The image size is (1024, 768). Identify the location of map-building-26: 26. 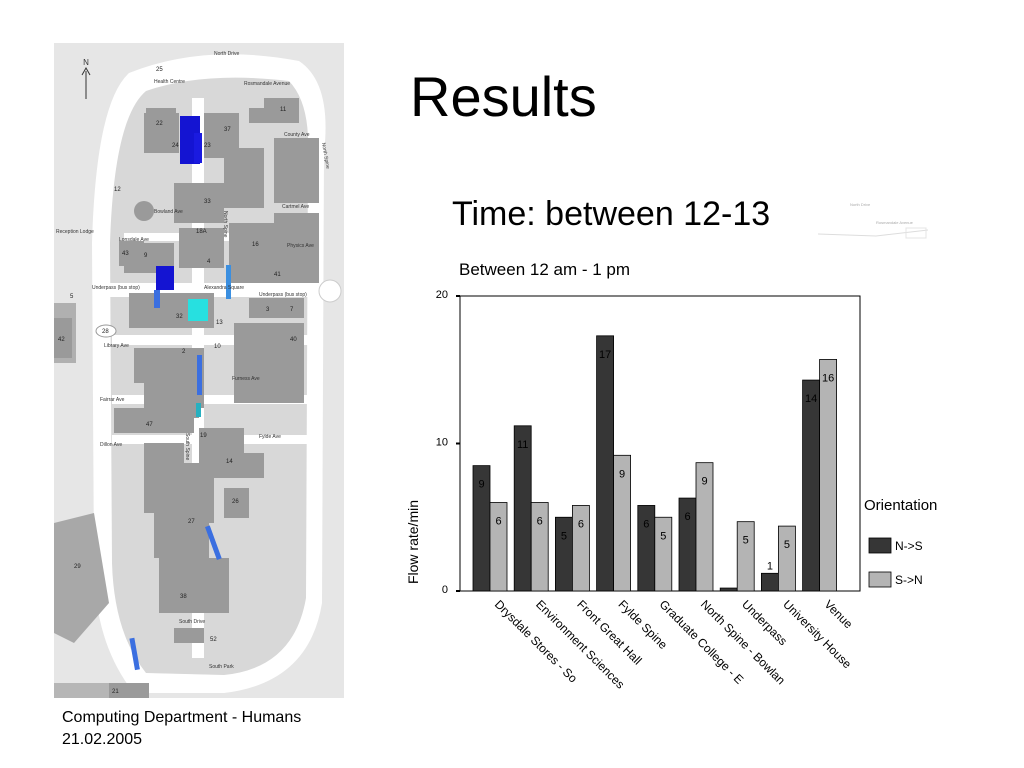
(235, 502).